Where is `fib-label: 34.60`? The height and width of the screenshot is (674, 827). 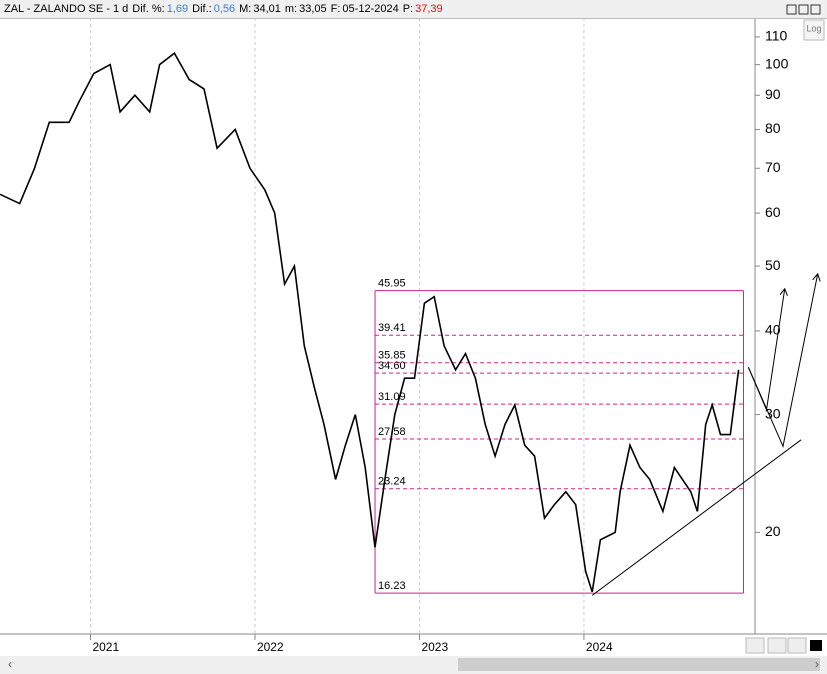
fib-label: 34.60 is located at coordinates (392, 366).